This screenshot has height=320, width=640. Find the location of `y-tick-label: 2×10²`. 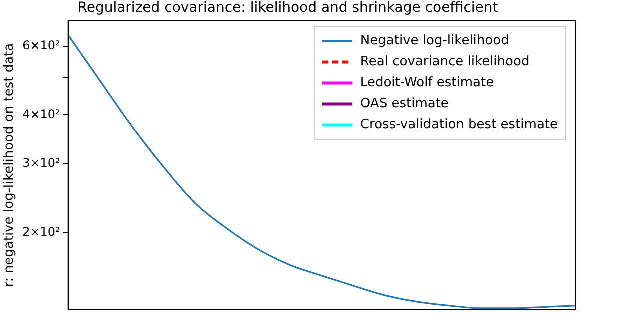

y-tick-label: 2×10² is located at coordinates (41, 231).